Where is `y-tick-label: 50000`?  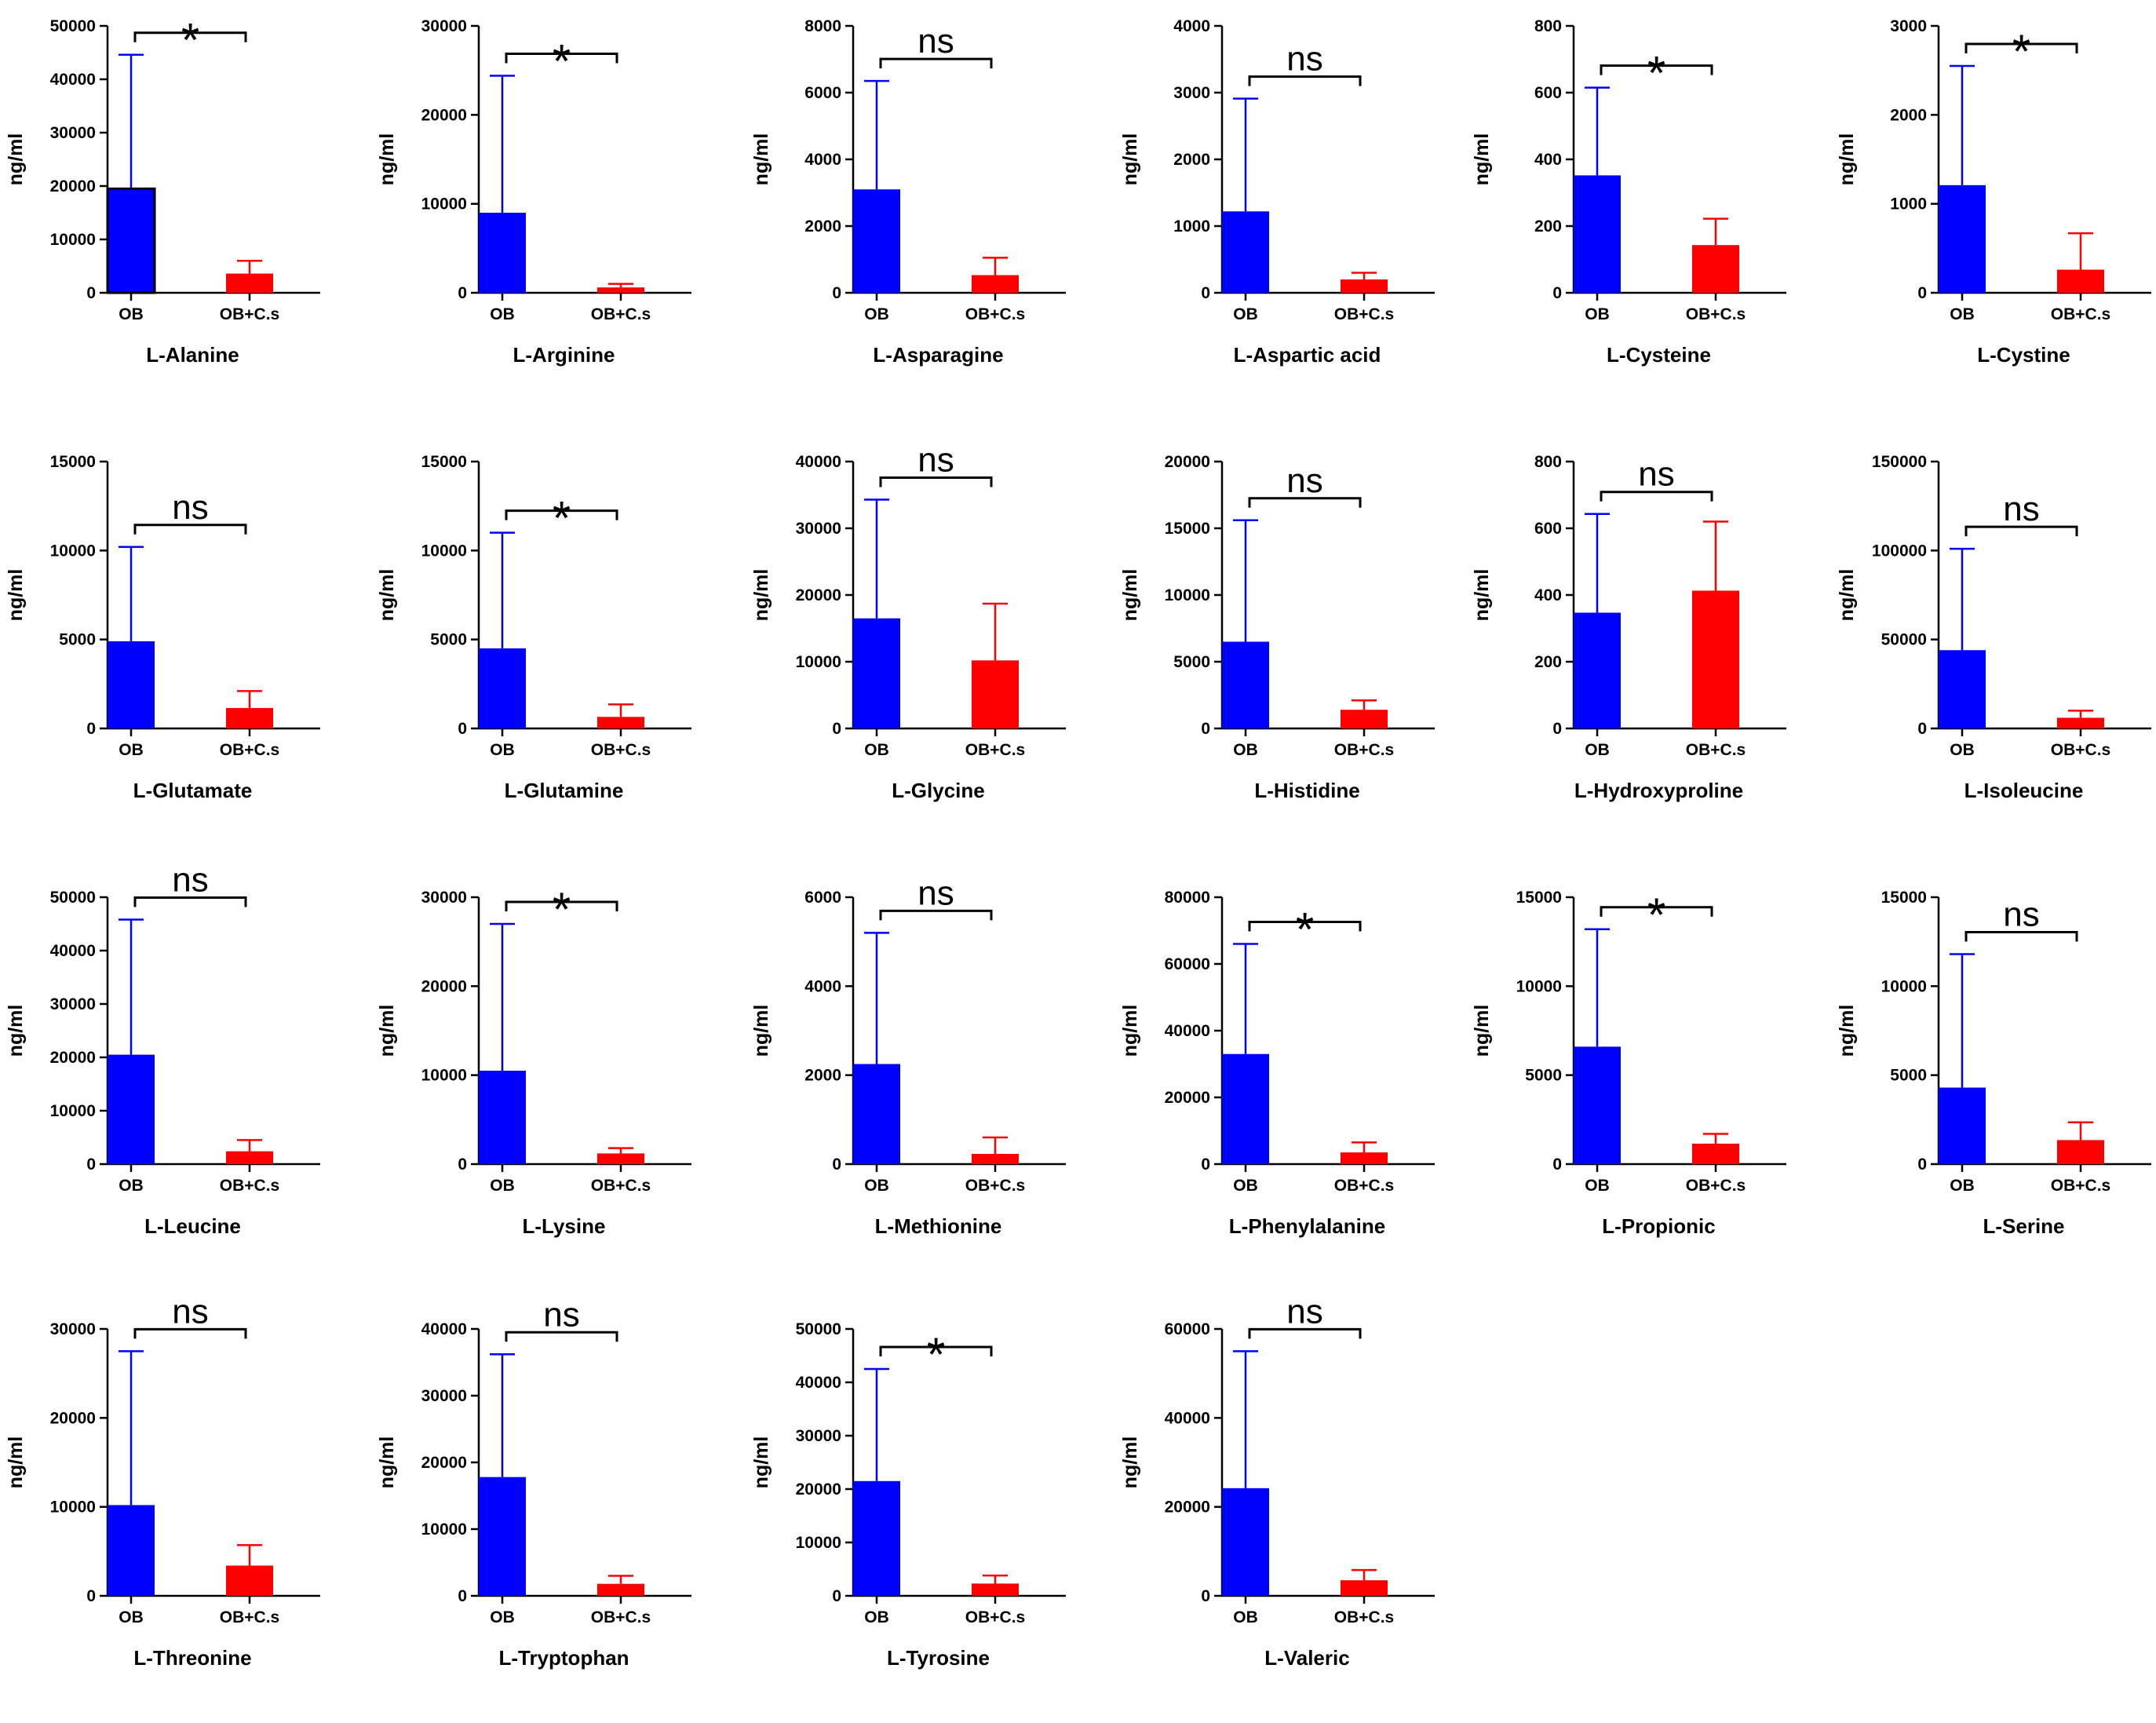
y-tick-label: 50000 is located at coordinates (819, 1329).